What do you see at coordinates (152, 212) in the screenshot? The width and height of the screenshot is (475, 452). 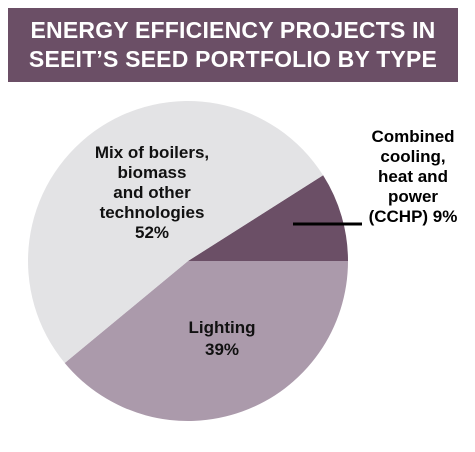 I see `slice-label-mix-line: technologies` at bounding box center [152, 212].